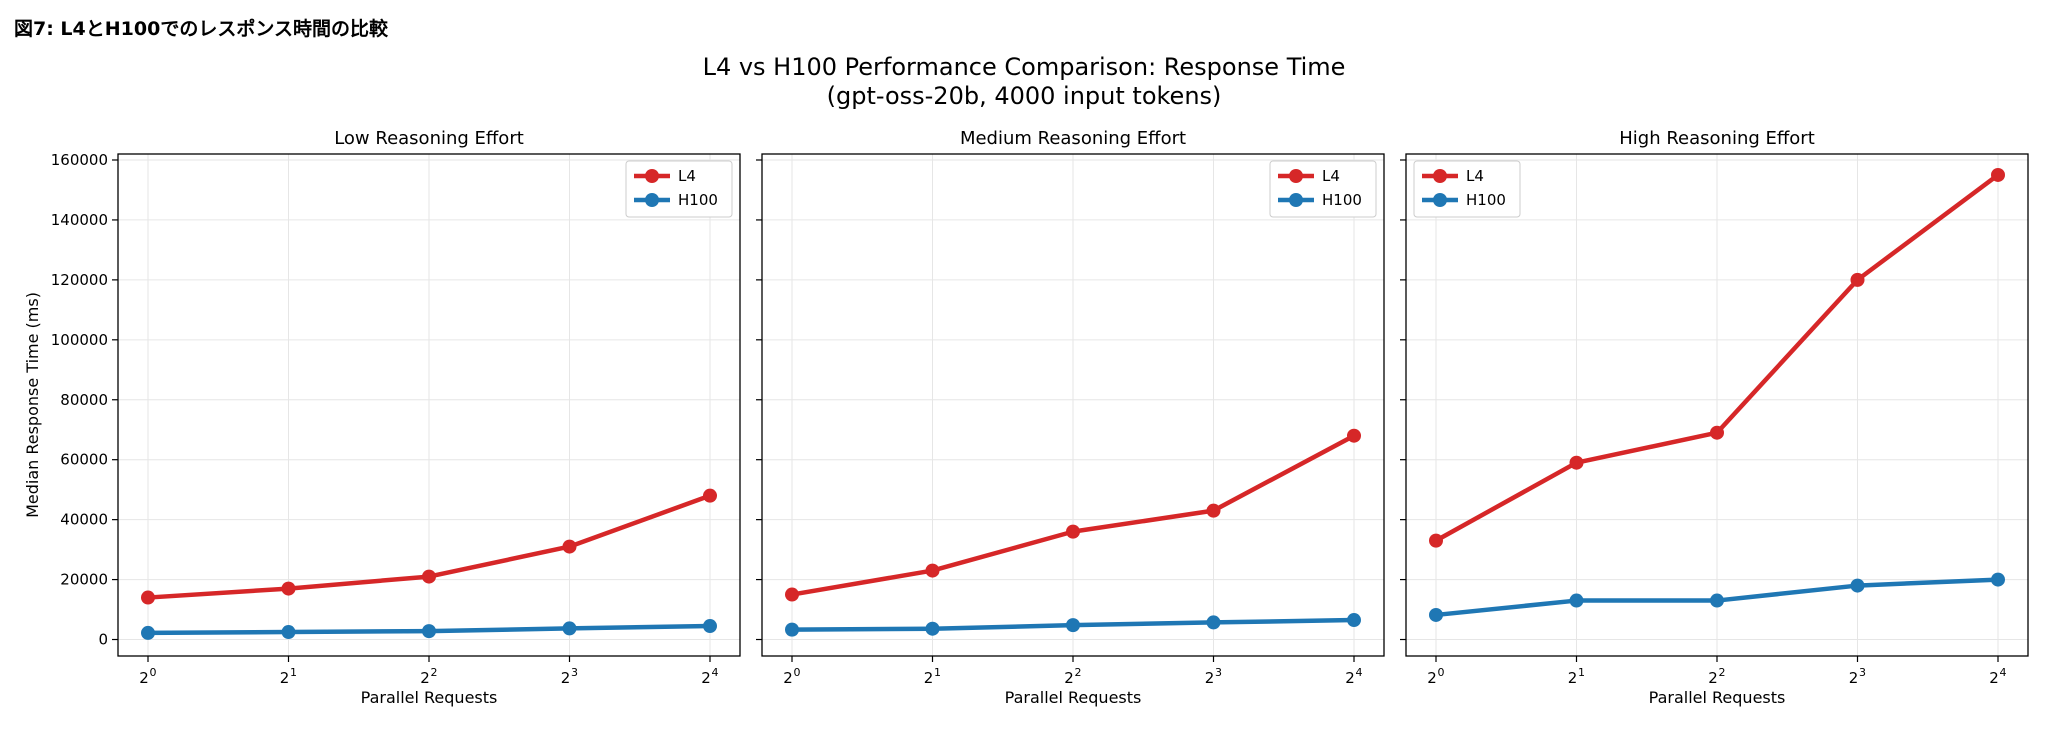 Image resolution: width=2048 pixels, height=739 pixels. I want to click on y-tick-label: 60000, so click(84, 460).